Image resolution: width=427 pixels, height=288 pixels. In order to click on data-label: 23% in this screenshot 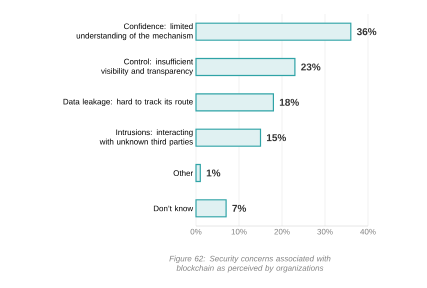, I will do `click(310, 67)`.